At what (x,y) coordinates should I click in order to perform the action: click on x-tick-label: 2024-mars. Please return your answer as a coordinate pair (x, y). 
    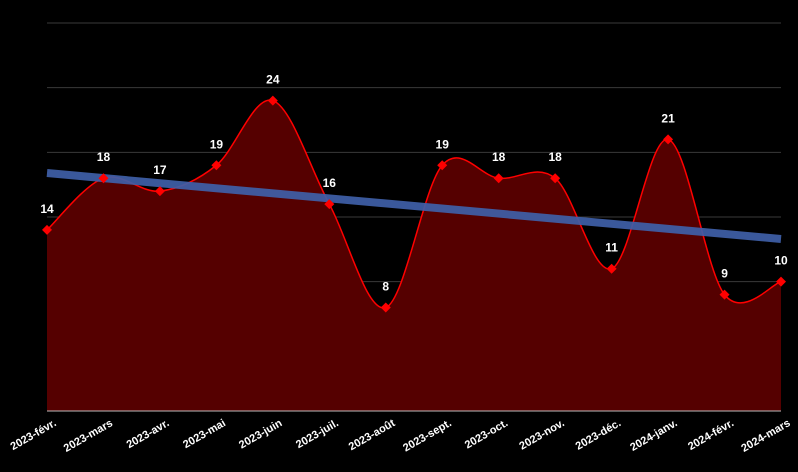
    Looking at the image, I should click on (765, 436).